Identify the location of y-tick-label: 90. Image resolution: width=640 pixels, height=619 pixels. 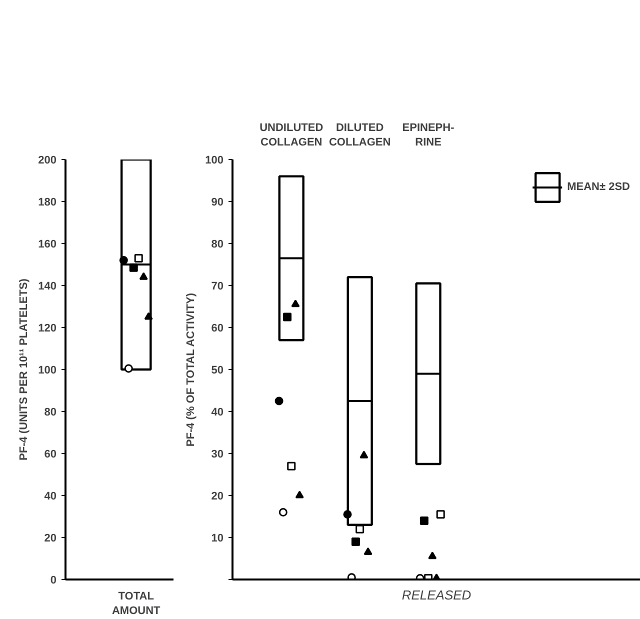
(217, 202).